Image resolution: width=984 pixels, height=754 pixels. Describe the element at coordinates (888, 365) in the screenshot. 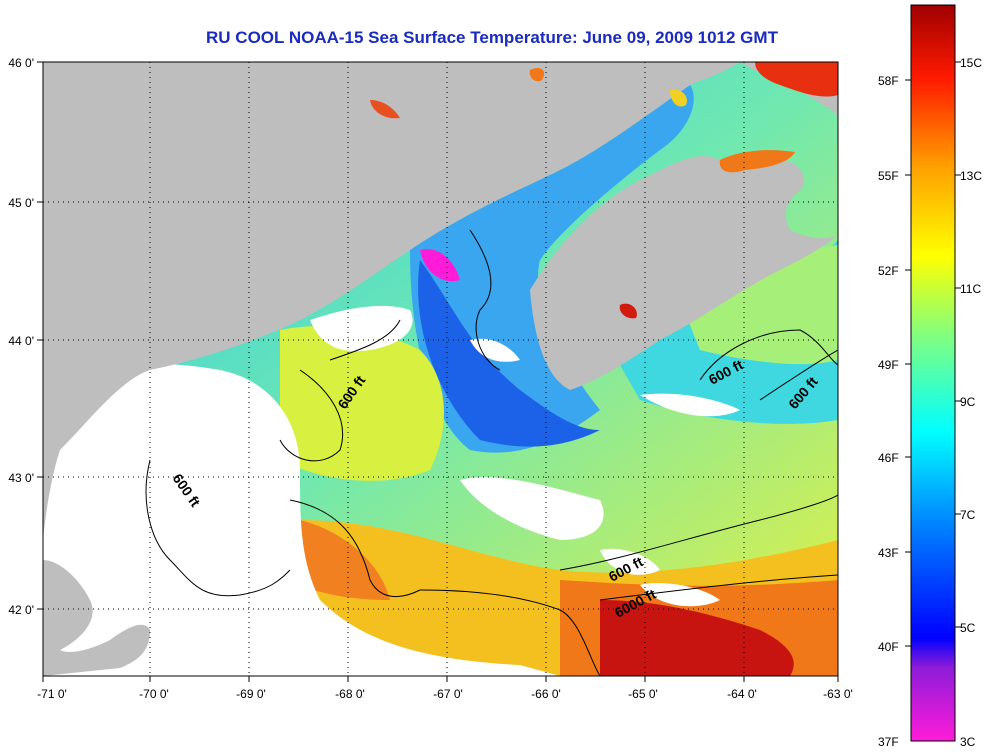

I see `colorbar-f-label: 49F` at that location.